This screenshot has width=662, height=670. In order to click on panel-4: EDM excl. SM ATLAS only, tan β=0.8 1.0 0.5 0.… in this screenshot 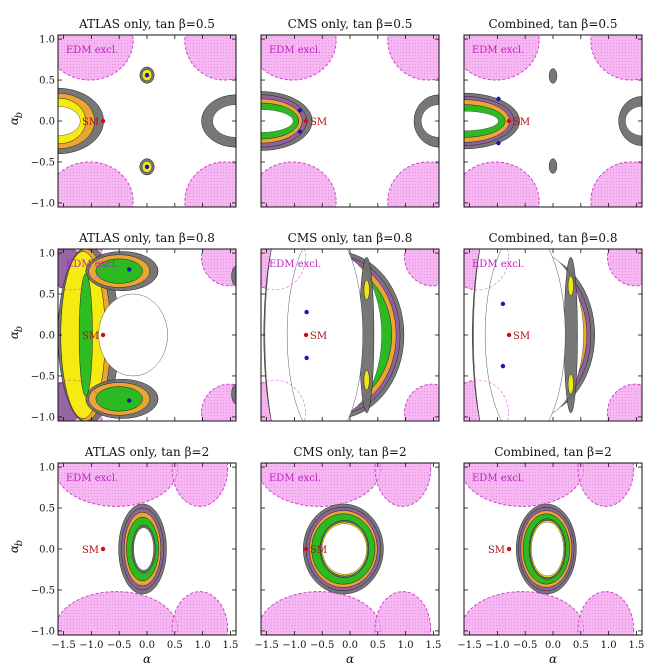, I will do `click(122, 327)`.